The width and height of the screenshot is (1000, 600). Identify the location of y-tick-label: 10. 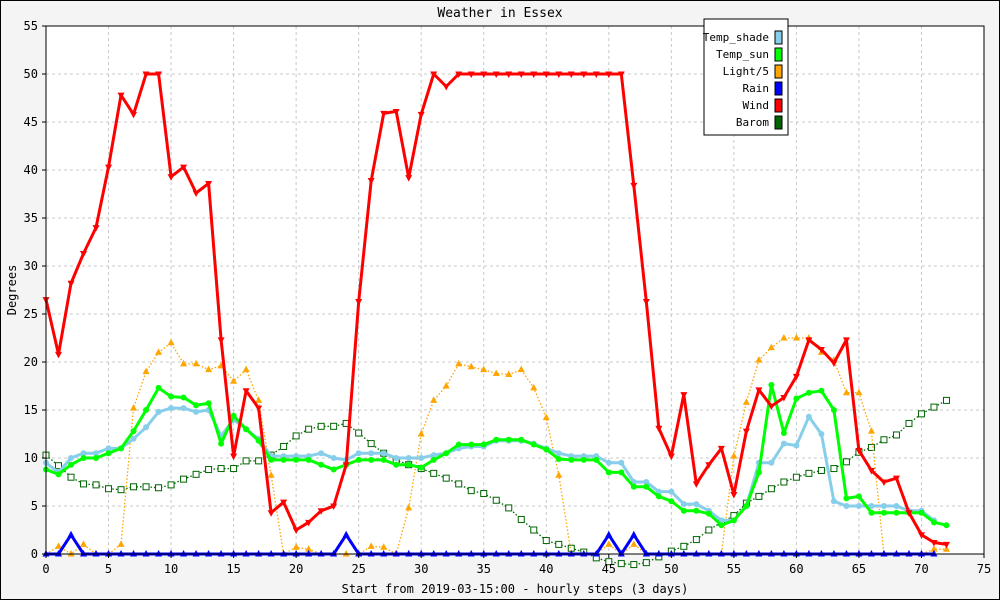
(31, 458).